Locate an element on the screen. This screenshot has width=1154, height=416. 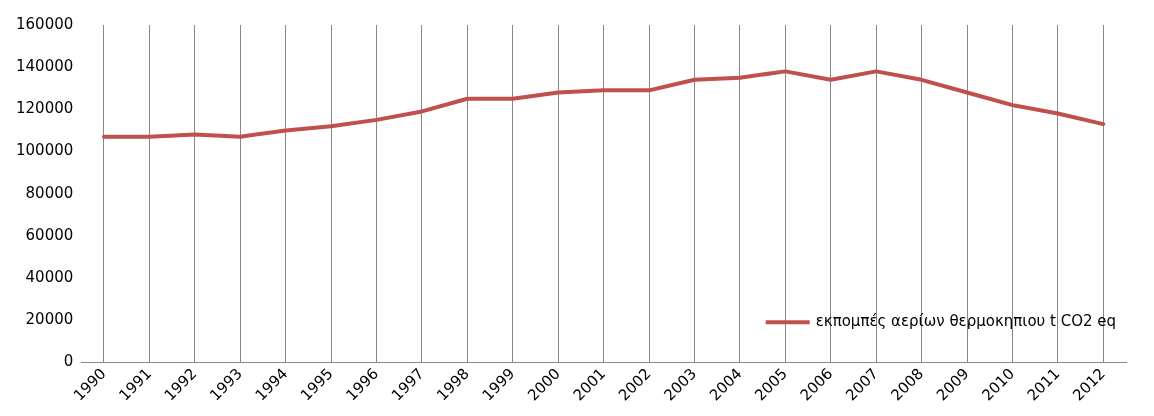
y-tick-label: 60000 is located at coordinates (49, 234).